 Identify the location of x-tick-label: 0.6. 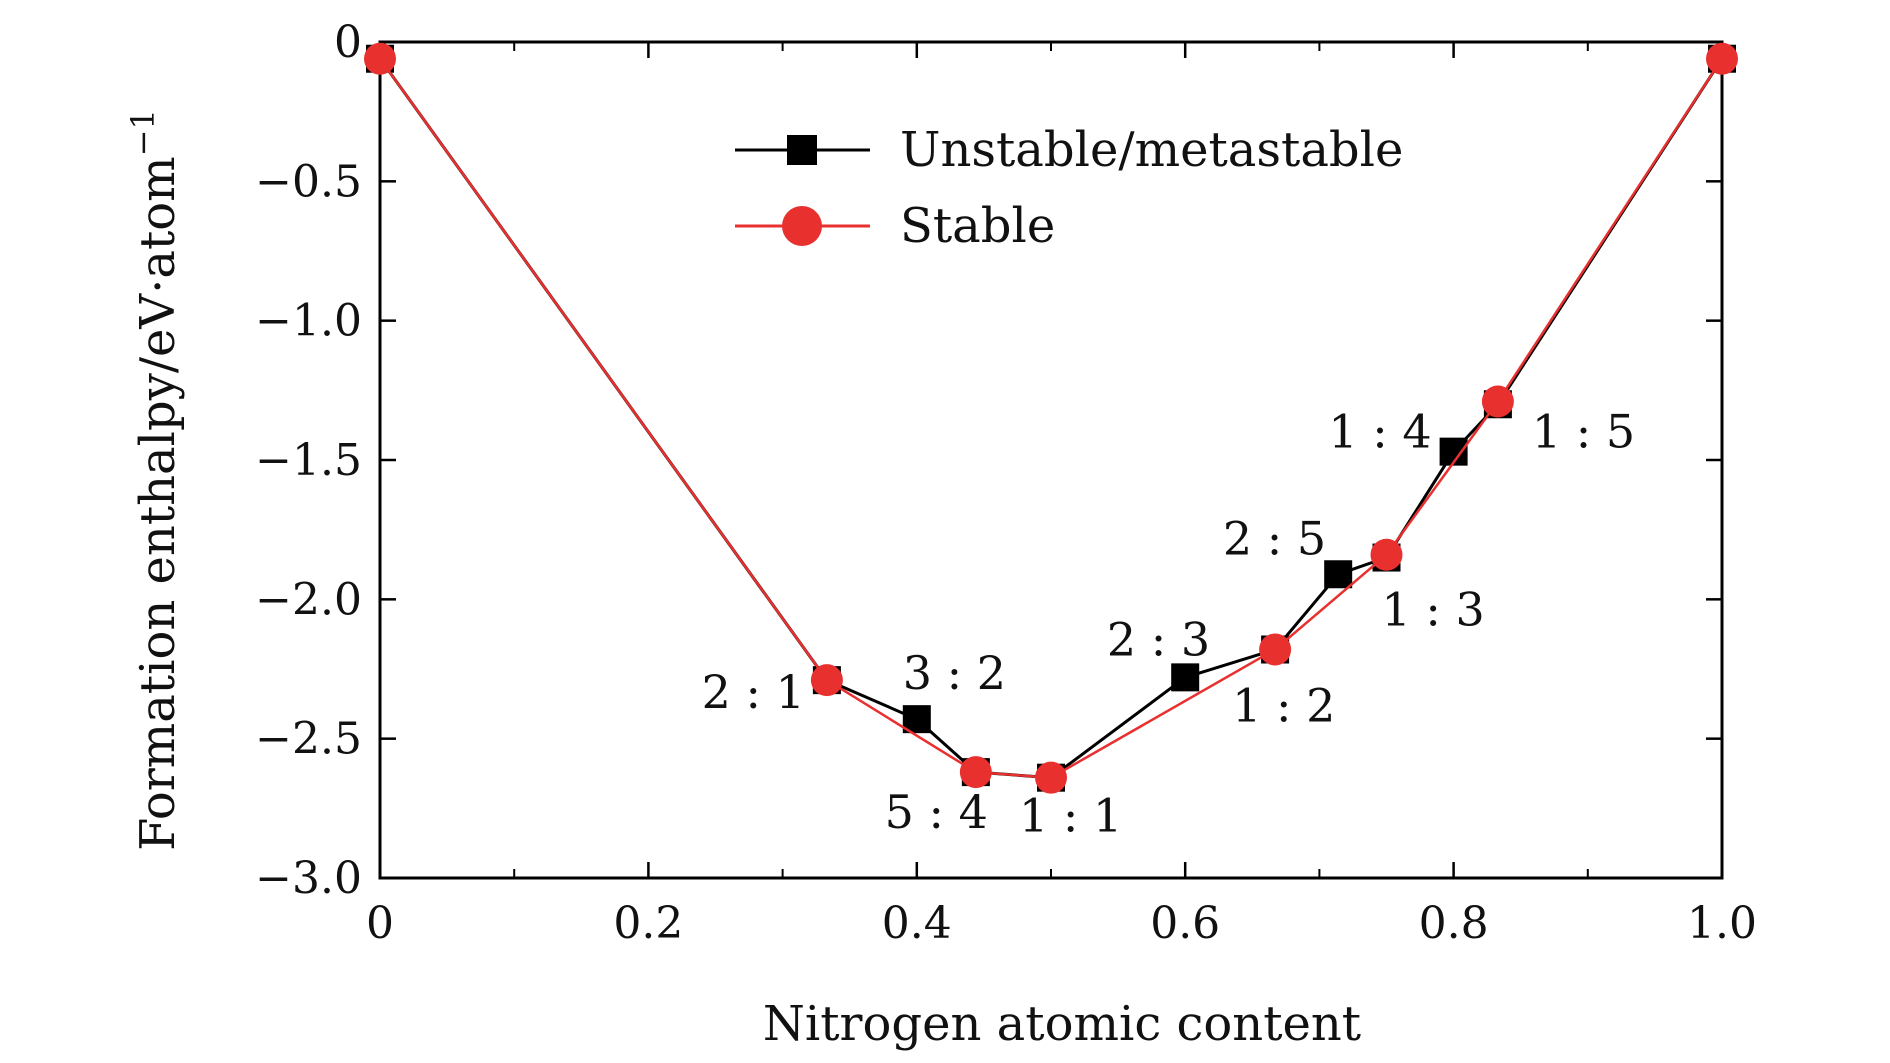
(1185, 923).